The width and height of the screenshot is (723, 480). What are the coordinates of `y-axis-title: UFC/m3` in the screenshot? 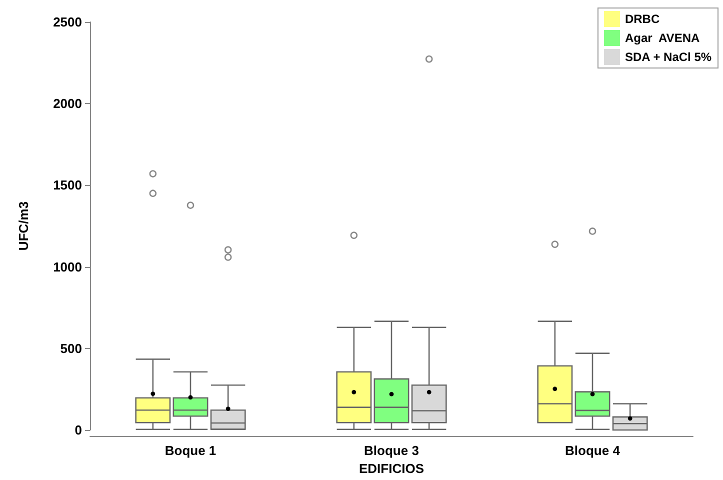 It's located at (23, 226).